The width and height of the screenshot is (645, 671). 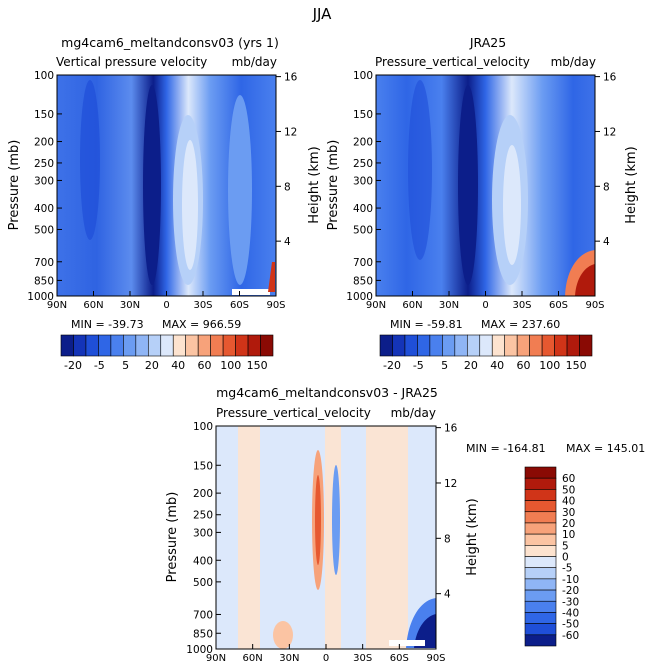 What do you see at coordinates (376, 305) in the screenshot?
I see `x-tick-label: 90N` at bounding box center [376, 305].